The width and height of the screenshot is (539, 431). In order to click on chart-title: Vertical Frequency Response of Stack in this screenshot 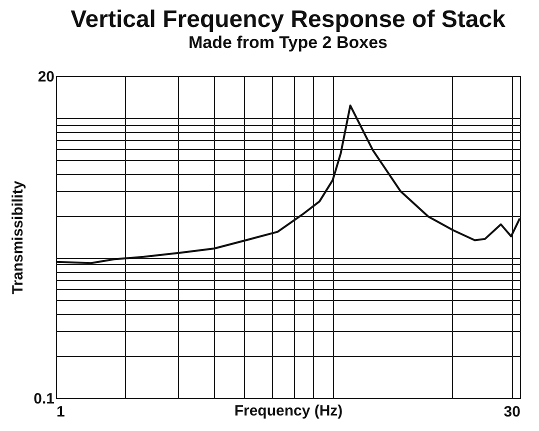, I will do `click(288, 19)`.